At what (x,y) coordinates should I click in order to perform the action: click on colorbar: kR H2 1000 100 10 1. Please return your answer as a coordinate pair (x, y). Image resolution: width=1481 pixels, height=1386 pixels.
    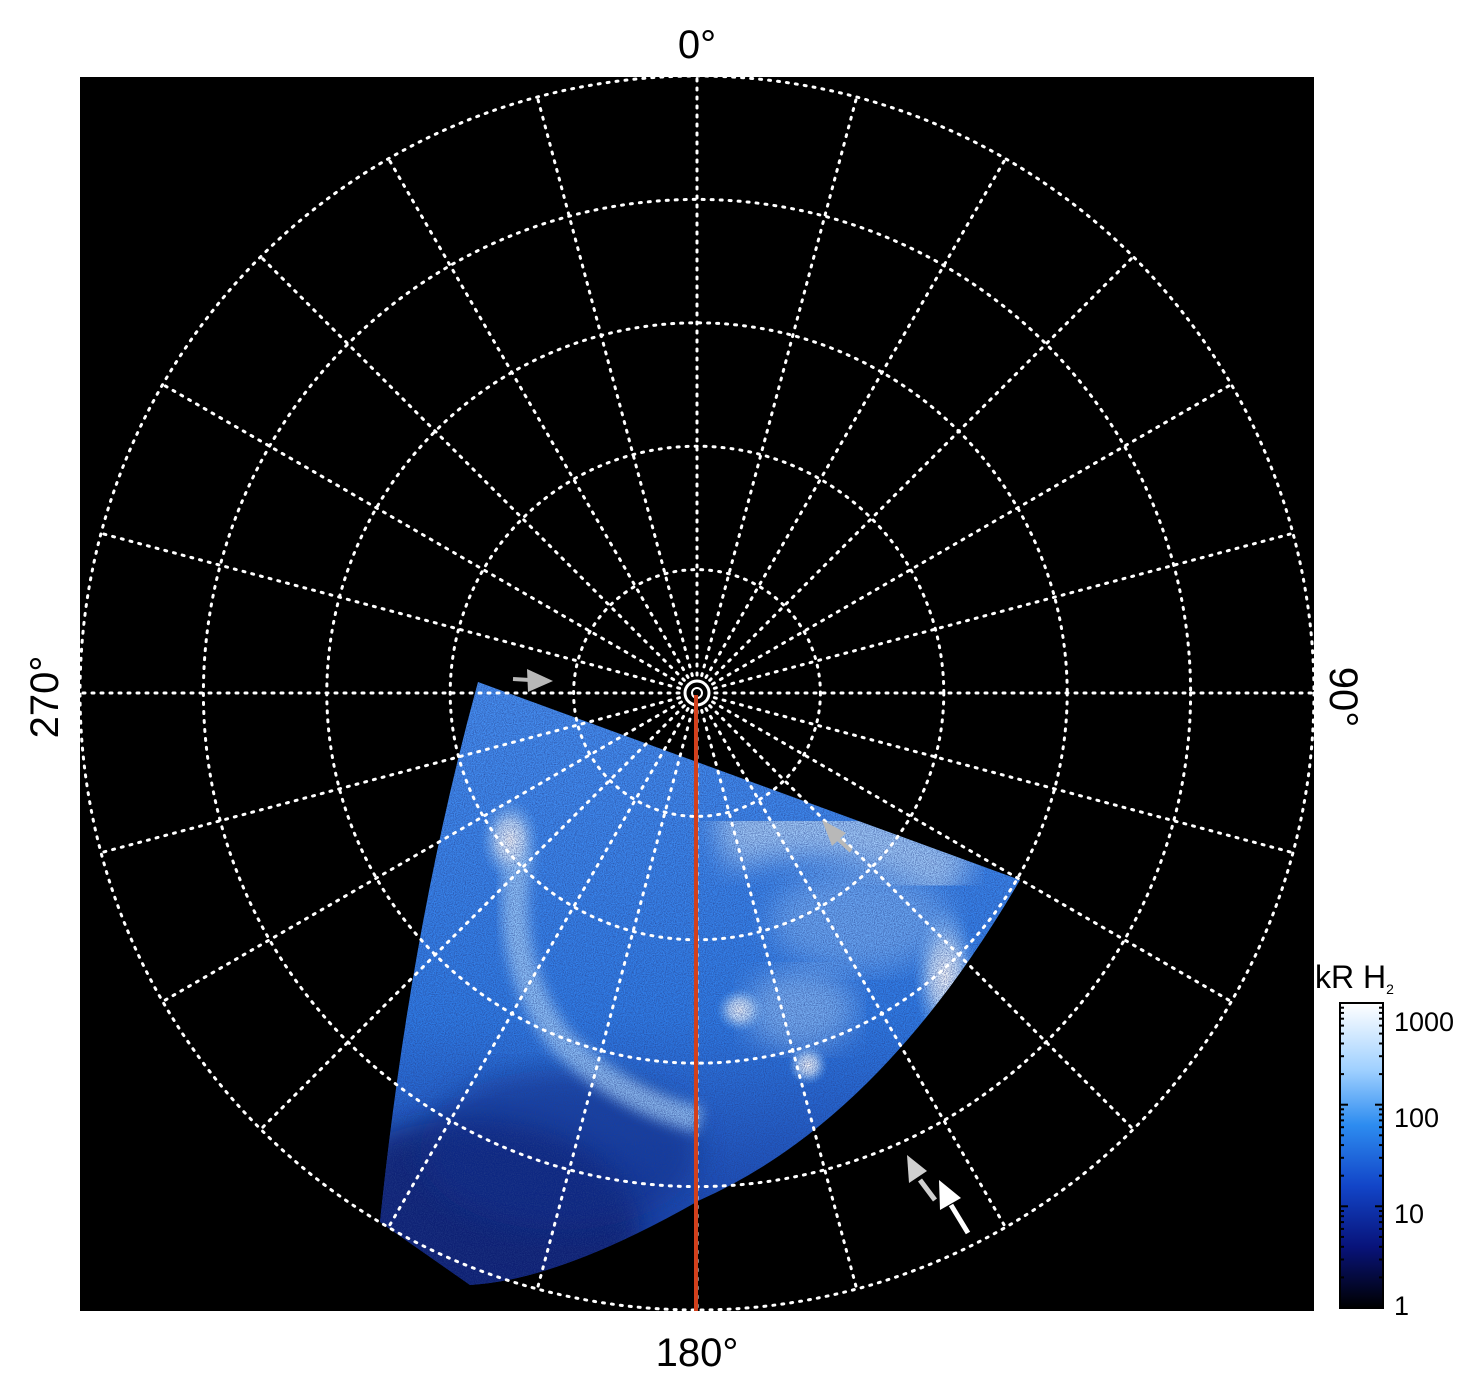
    Looking at the image, I should click on (1384, 1140).